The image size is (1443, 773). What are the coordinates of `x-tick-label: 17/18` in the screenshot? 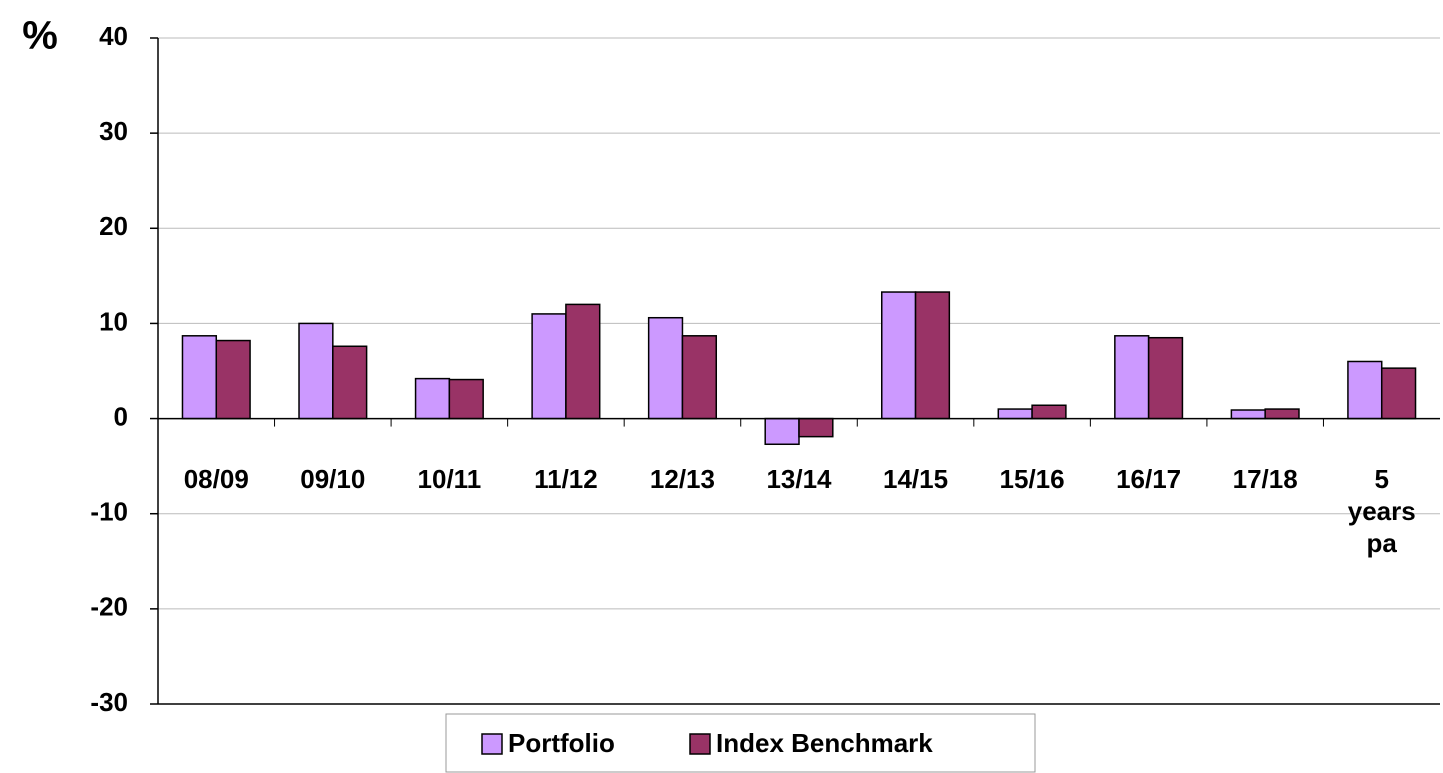 It's located at (1265, 478).